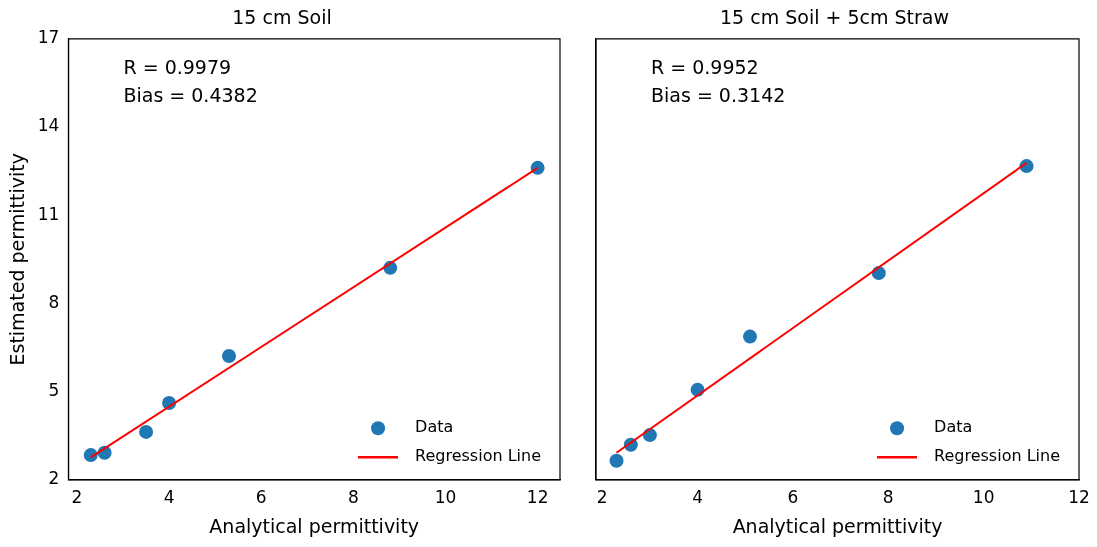 This screenshot has height=547, width=1097. What do you see at coordinates (54, 301) in the screenshot?
I see `y-tick-label: 8` at bounding box center [54, 301].